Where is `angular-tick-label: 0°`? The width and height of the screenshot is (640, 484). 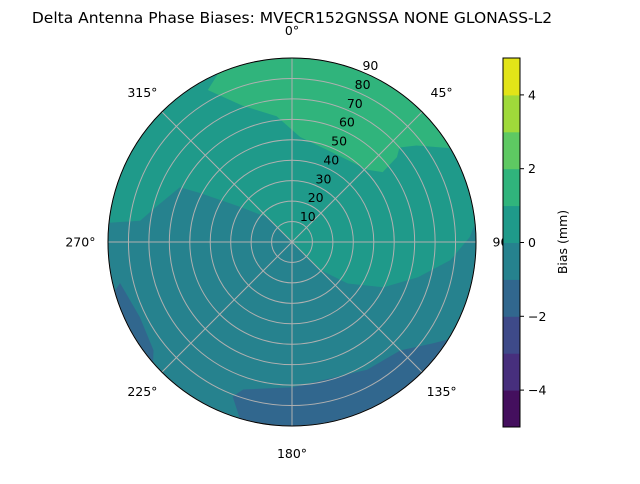 angular-tick-label: 0° is located at coordinates (292, 30).